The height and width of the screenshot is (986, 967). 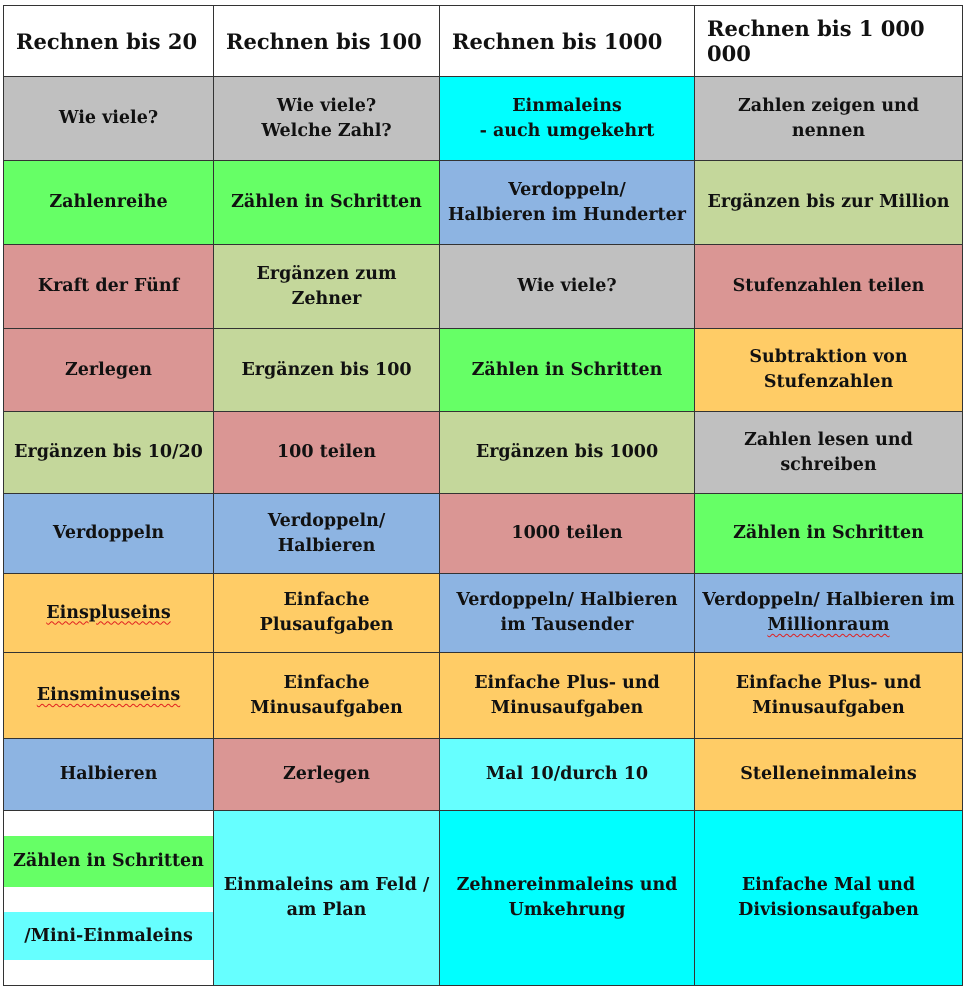 I want to click on table-cell: Einspluseins, so click(x=108, y=613).